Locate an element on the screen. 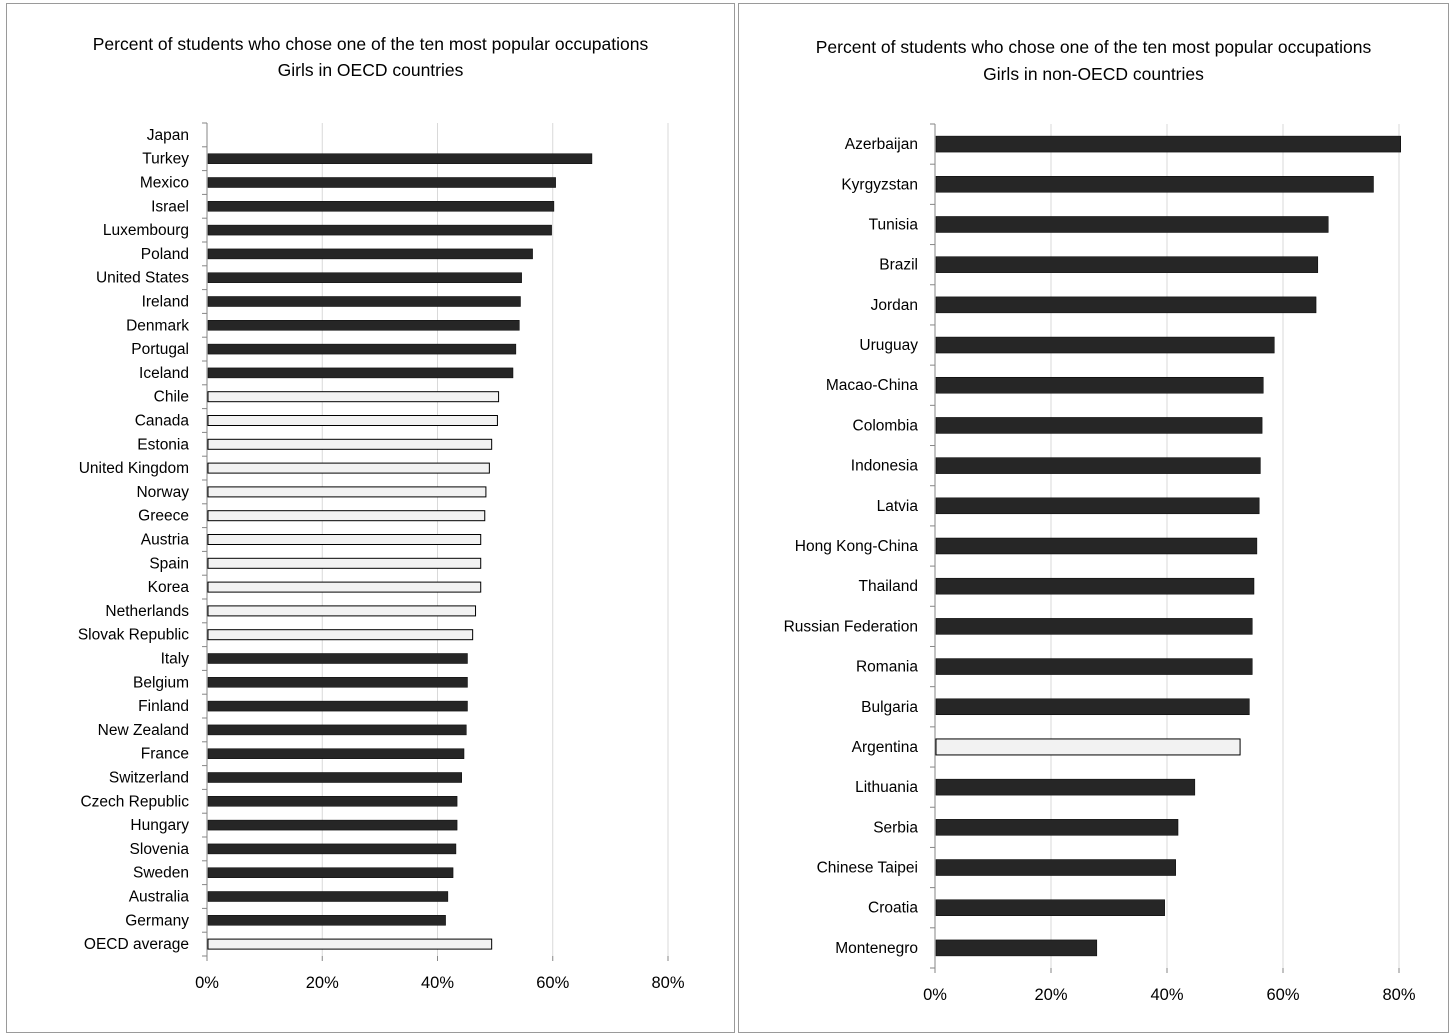 This screenshot has width=1449, height=1033. x-tick-label: 60% is located at coordinates (1282, 995).